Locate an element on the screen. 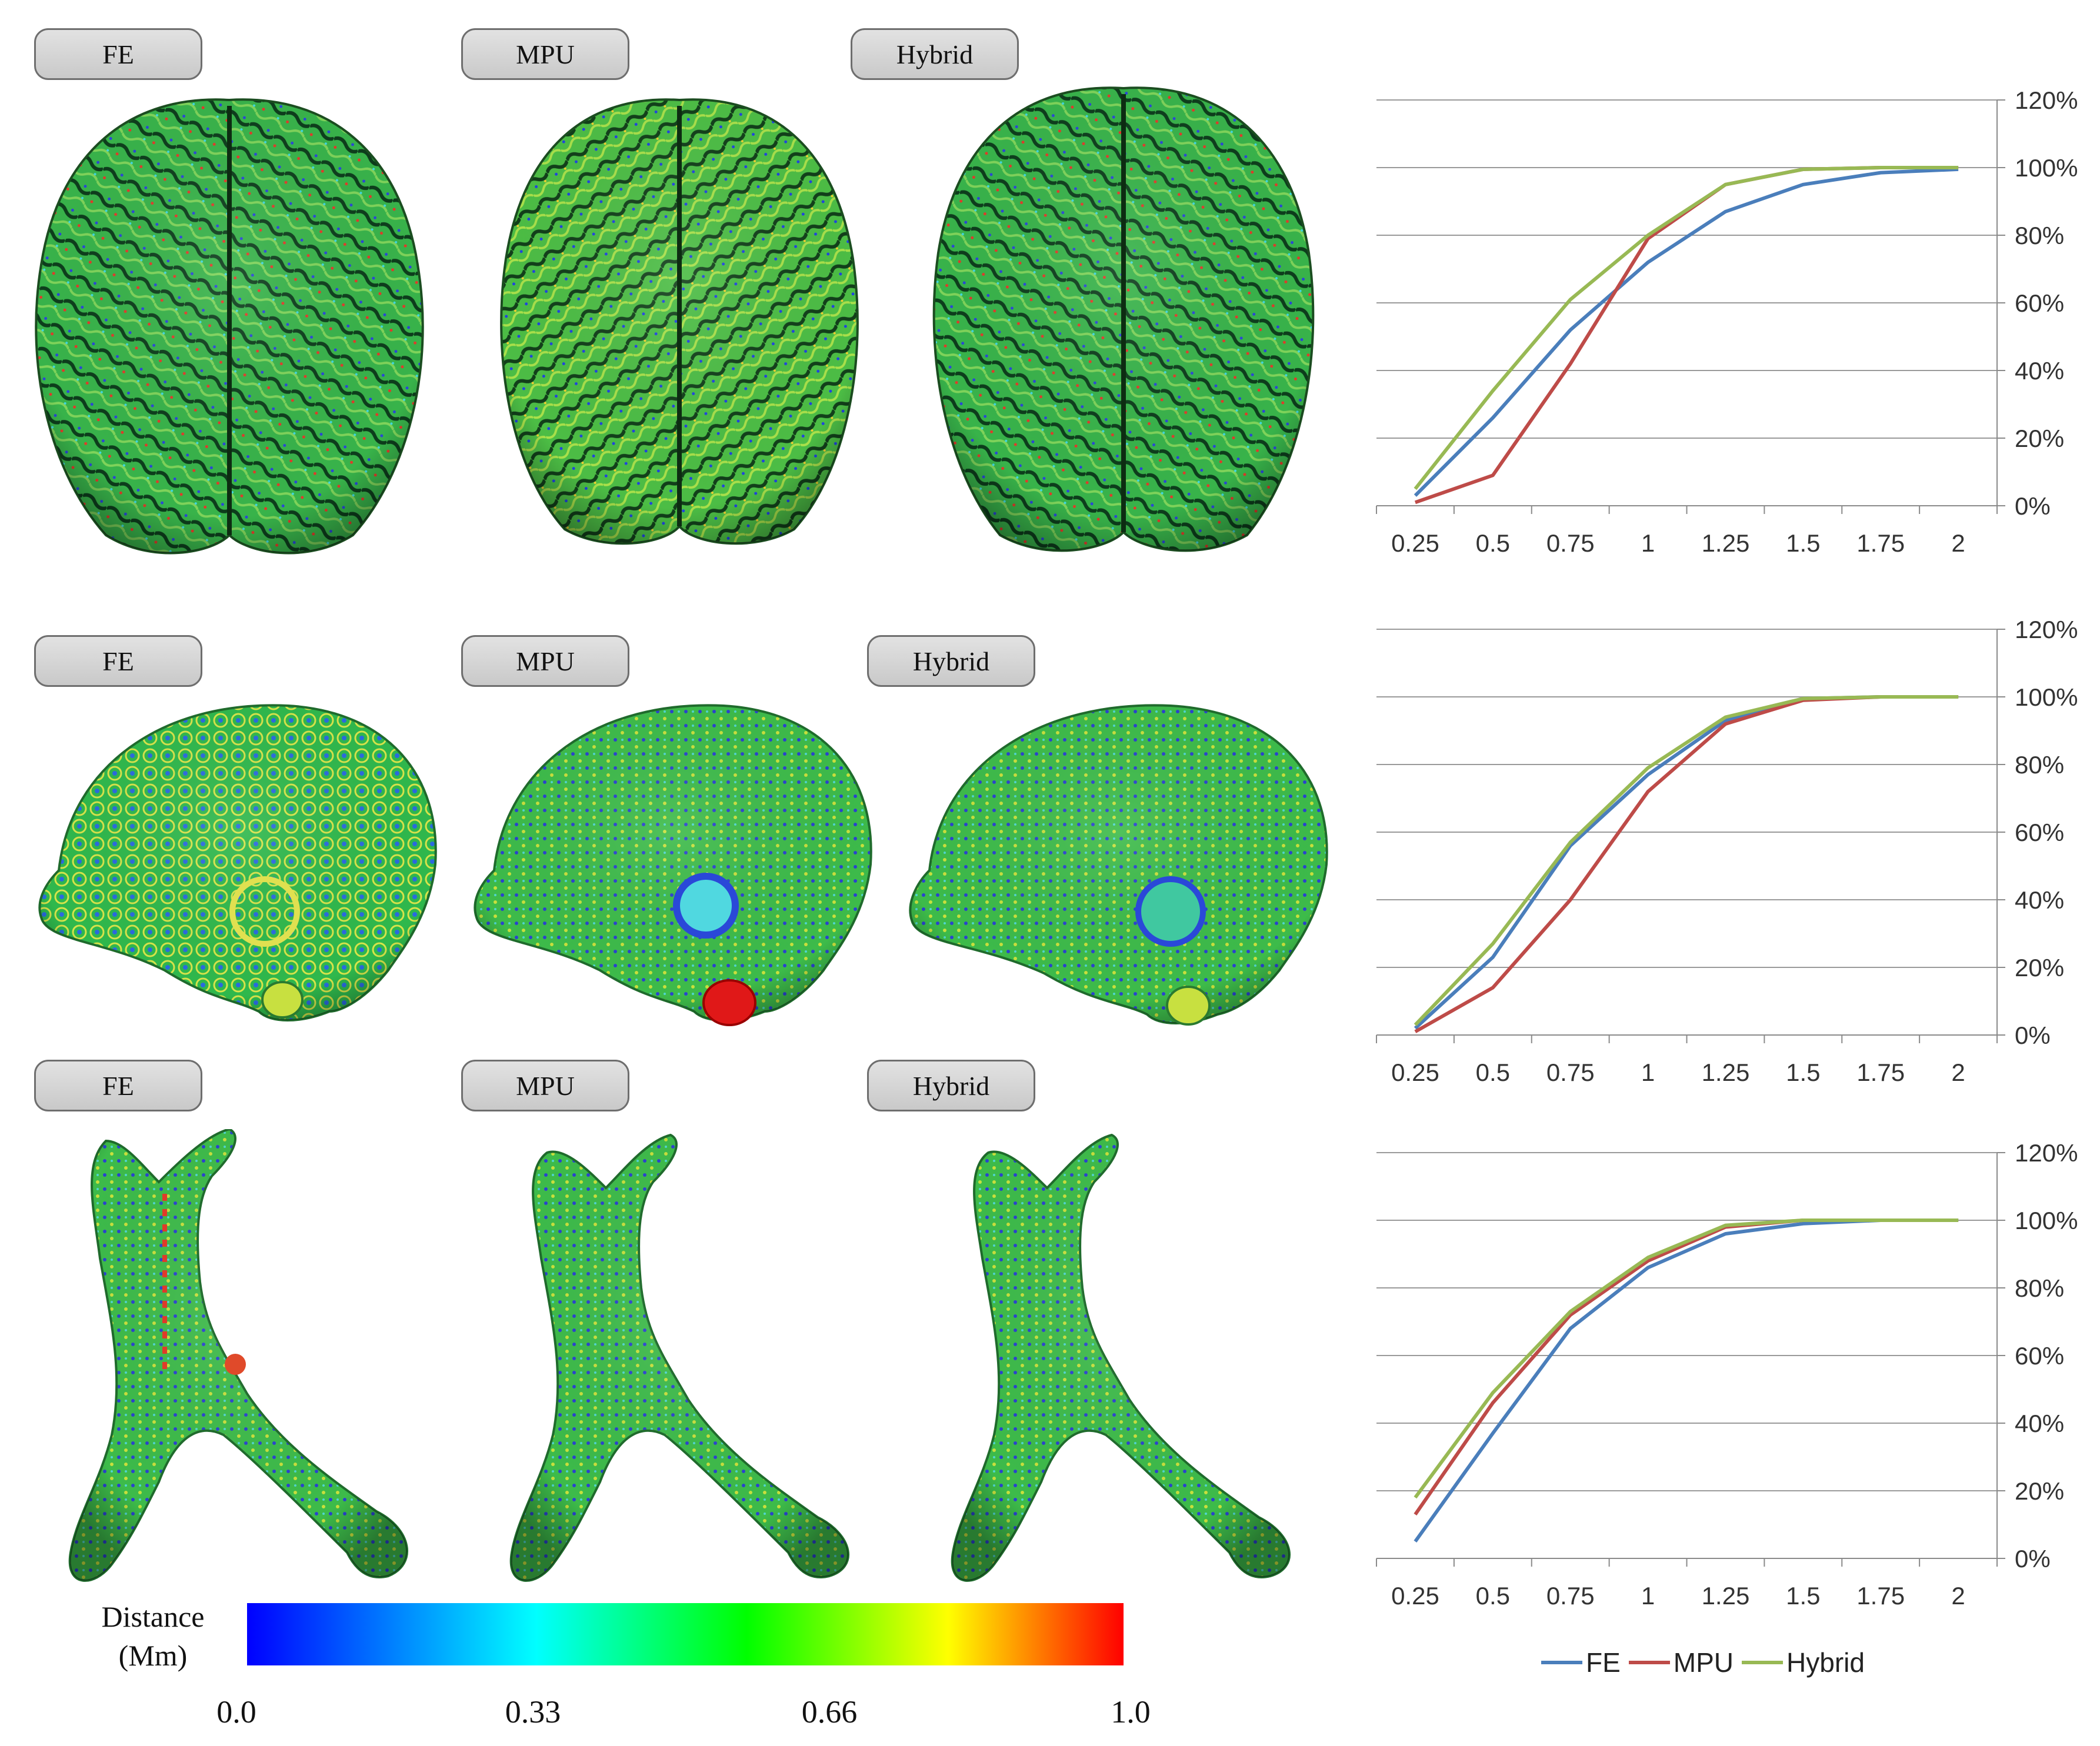 The image size is (2100, 1746). legend-item-fe: FE is located at coordinates (1581, 1662).